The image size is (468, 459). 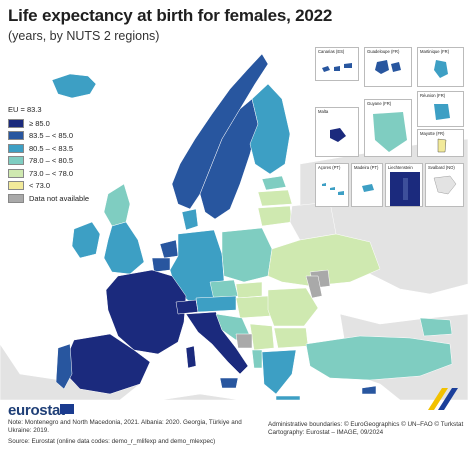 What do you see at coordinates (329, 167) in the screenshot?
I see `inset-label: Açores (PT)` at bounding box center [329, 167].